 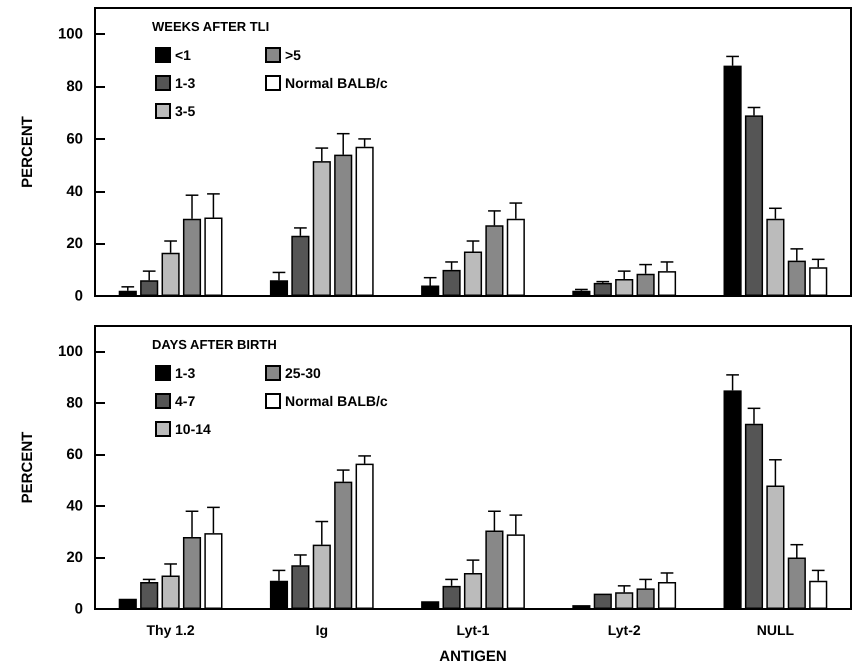 What do you see at coordinates (775, 630) in the screenshot?
I see `x-tick-label: NULL` at bounding box center [775, 630].